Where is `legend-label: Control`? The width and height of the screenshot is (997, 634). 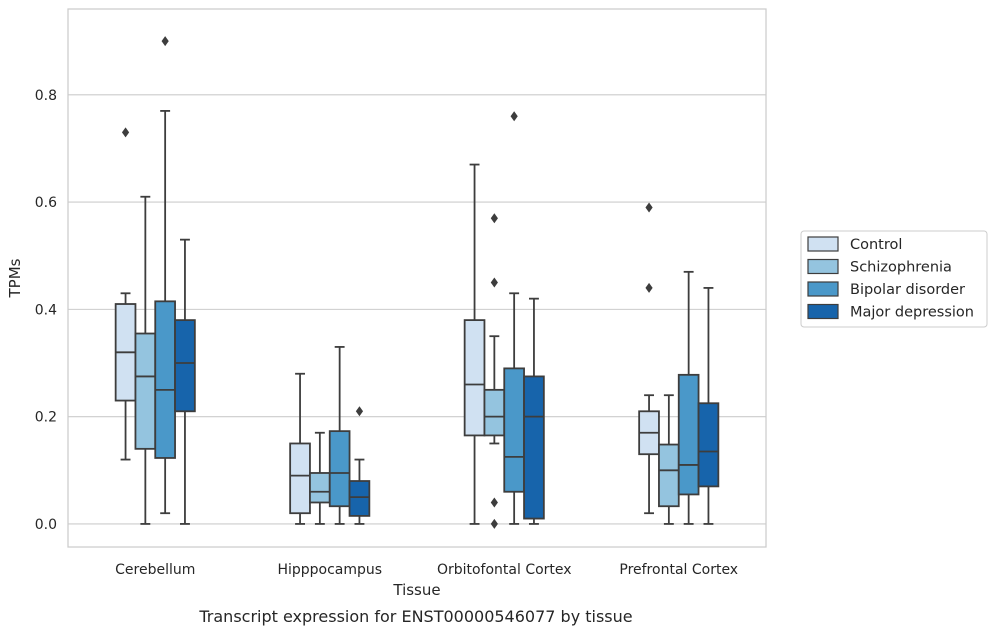
legend-label: Control is located at coordinates (876, 245).